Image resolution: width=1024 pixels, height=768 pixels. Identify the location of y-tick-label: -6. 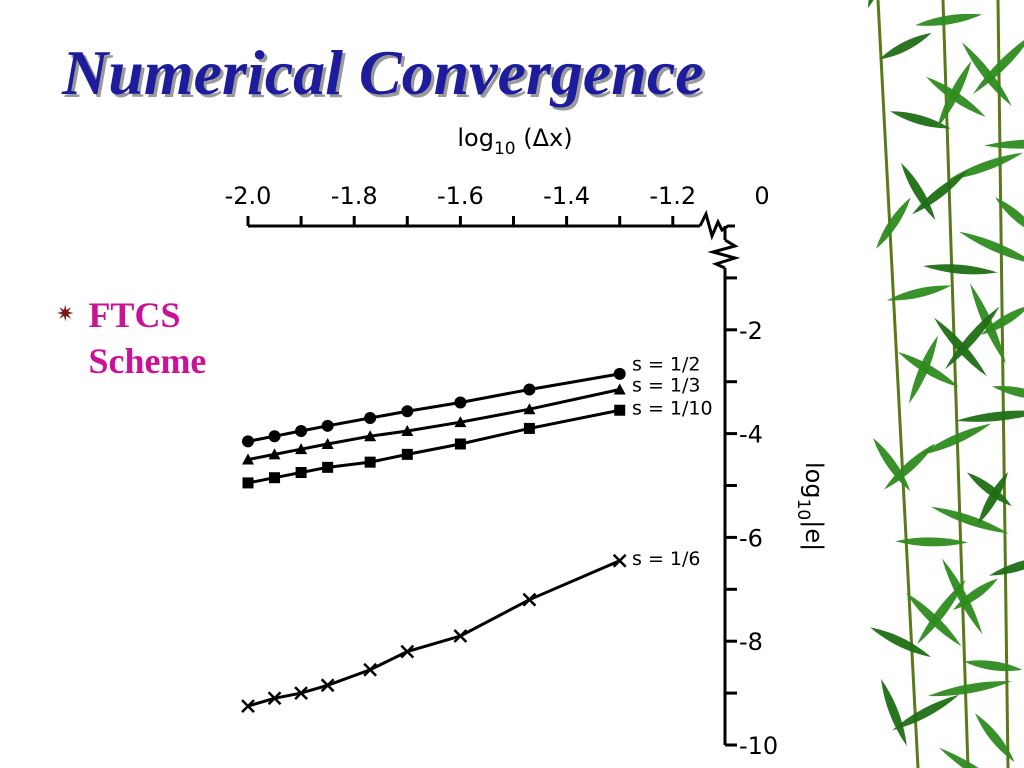
(751, 538).